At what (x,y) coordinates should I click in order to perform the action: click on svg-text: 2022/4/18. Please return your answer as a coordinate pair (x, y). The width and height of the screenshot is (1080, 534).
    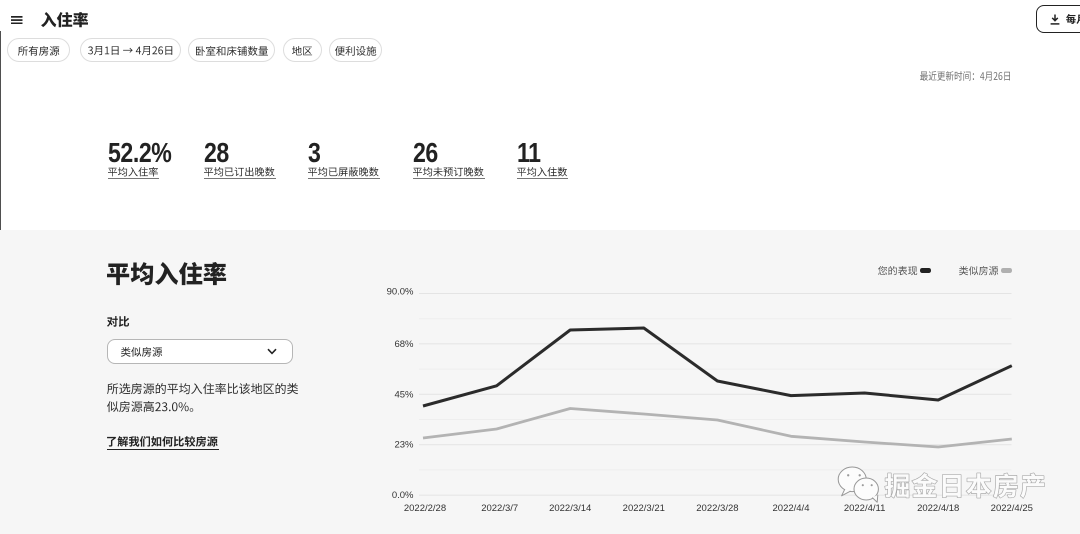
    Looking at the image, I should click on (938, 508).